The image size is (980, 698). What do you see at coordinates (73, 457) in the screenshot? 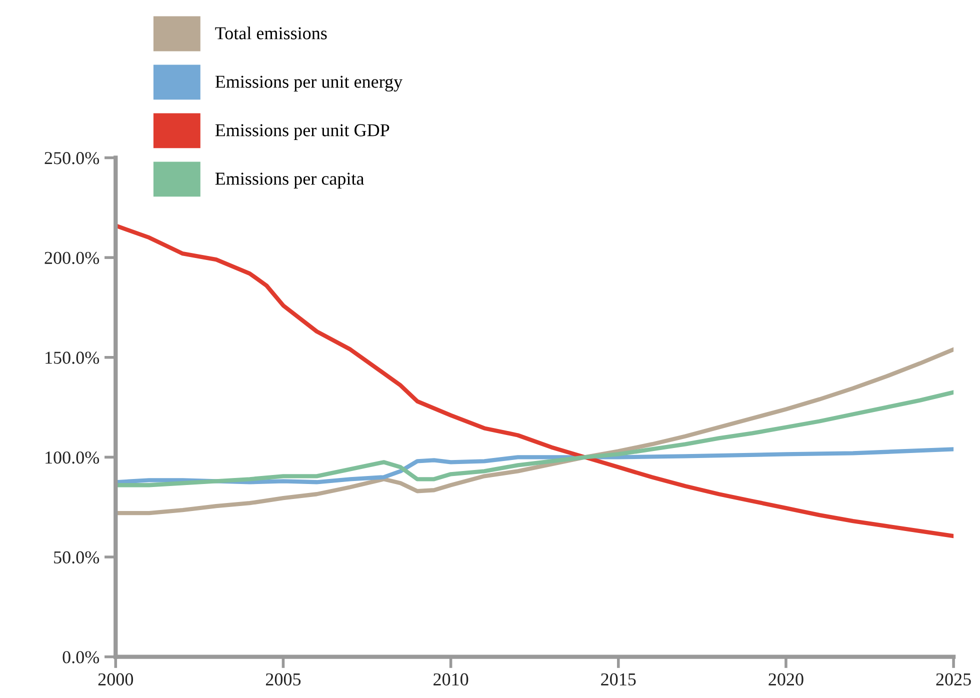
I see `y-tick-label: 100.0%` at bounding box center [73, 457].